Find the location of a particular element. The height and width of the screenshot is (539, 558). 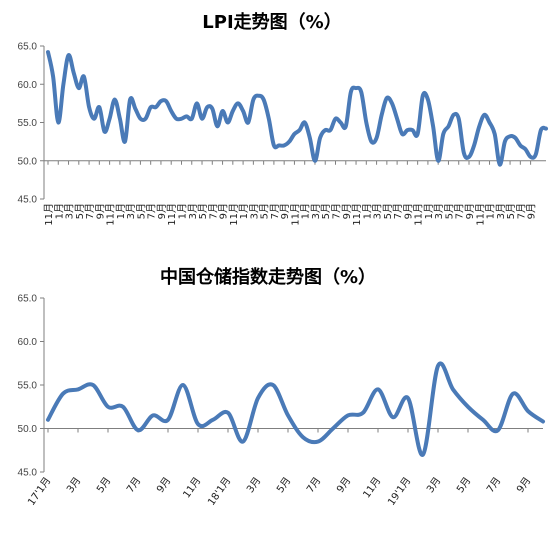

y-tick-label: 50.0 is located at coordinates (28, 429).